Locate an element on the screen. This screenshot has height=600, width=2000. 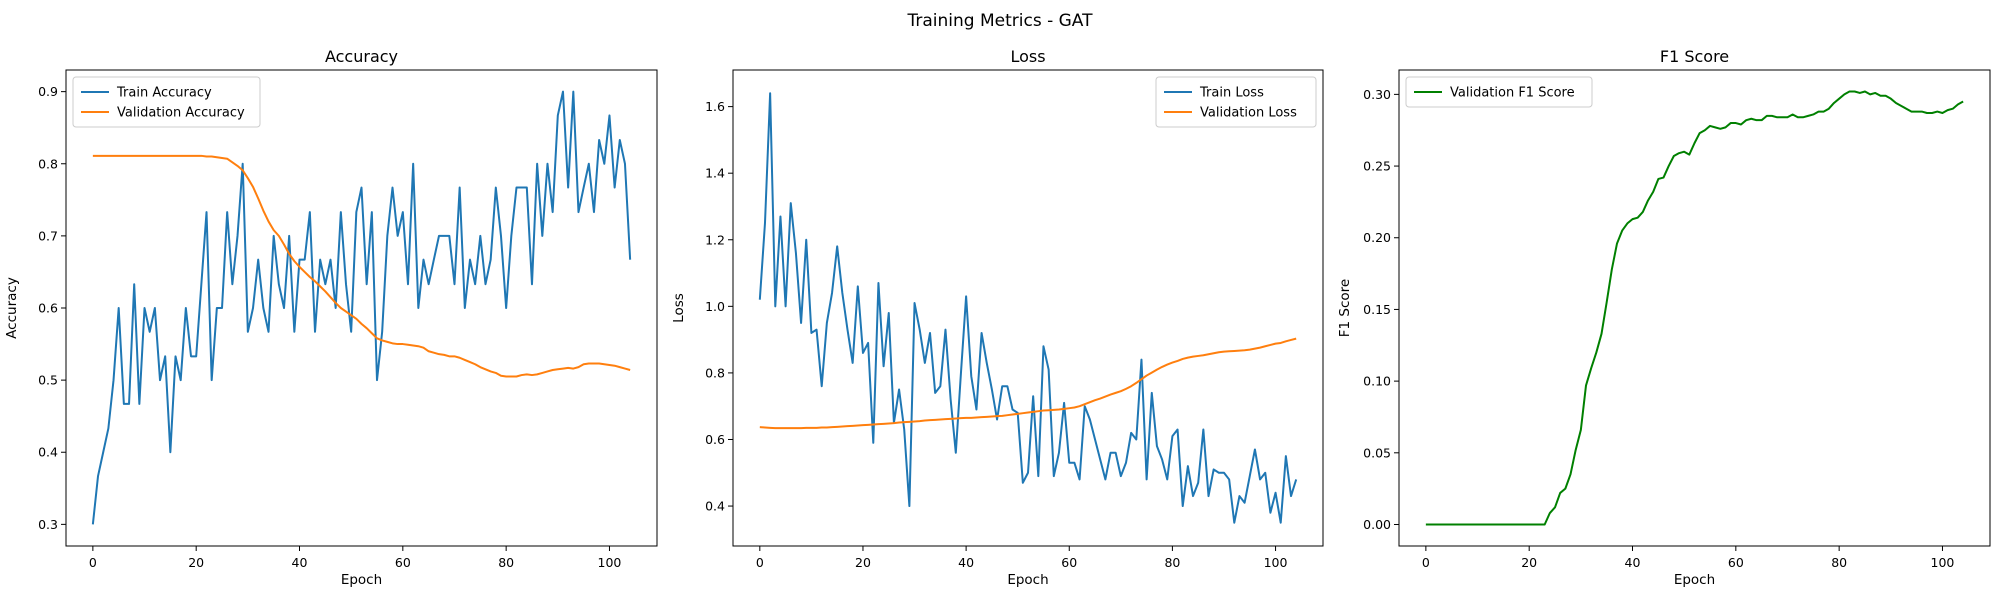
train-accuracy-legend-label: Train Accuracy is located at coordinates (164, 93).